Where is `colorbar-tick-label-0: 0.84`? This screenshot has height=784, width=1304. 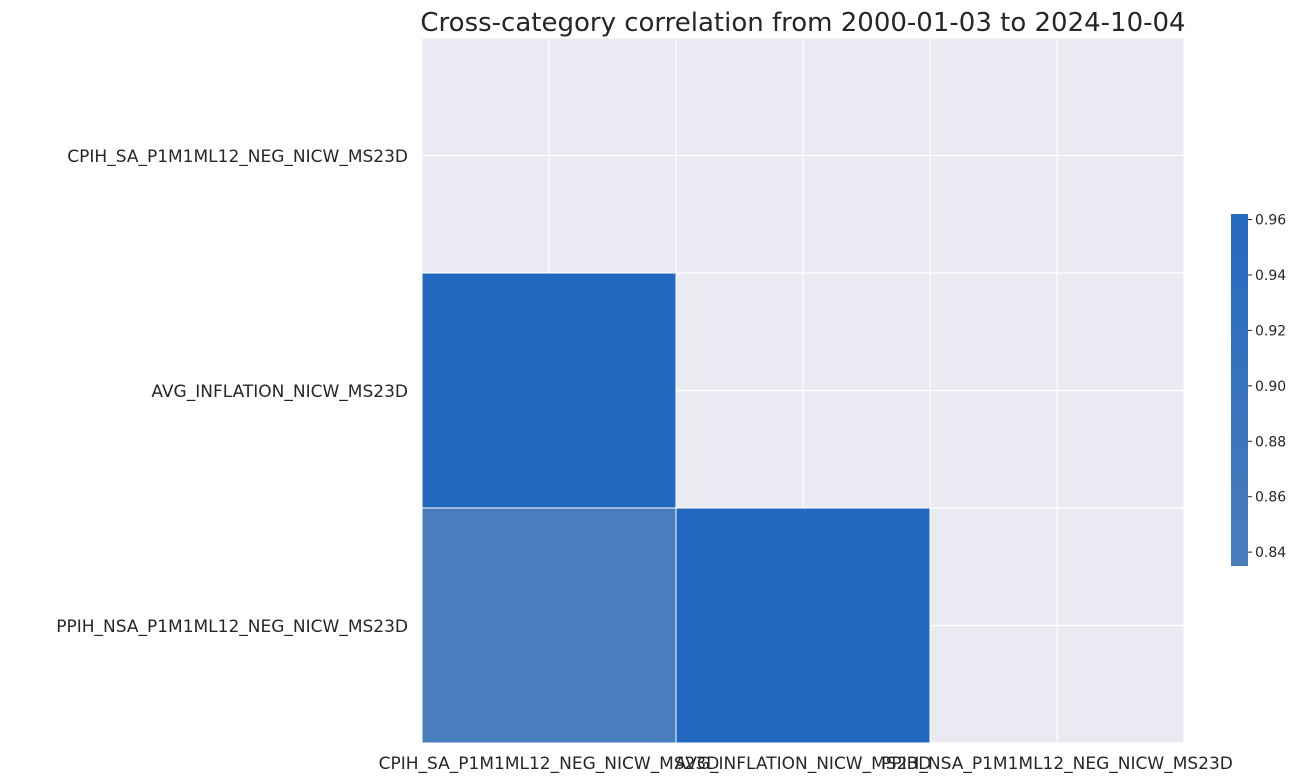
colorbar-tick-label-0: 0.84 is located at coordinates (1270, 553).